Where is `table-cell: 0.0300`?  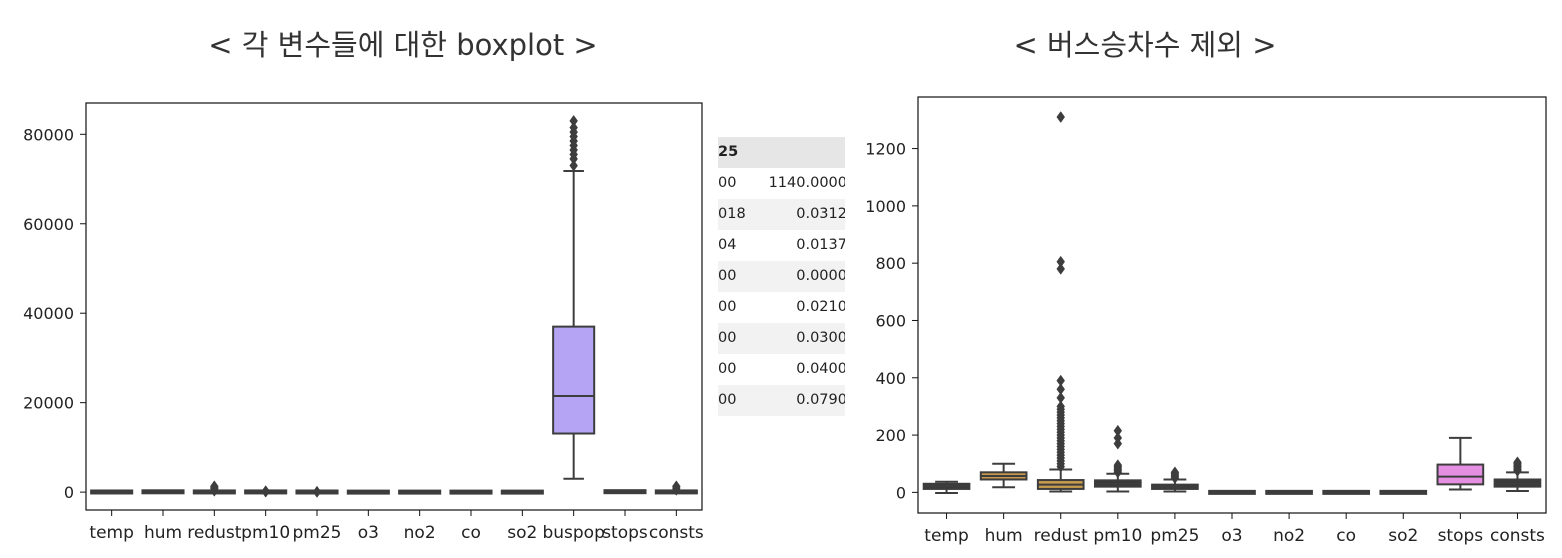 table-cell: 0.0300 is located at coordinates (820, 338).